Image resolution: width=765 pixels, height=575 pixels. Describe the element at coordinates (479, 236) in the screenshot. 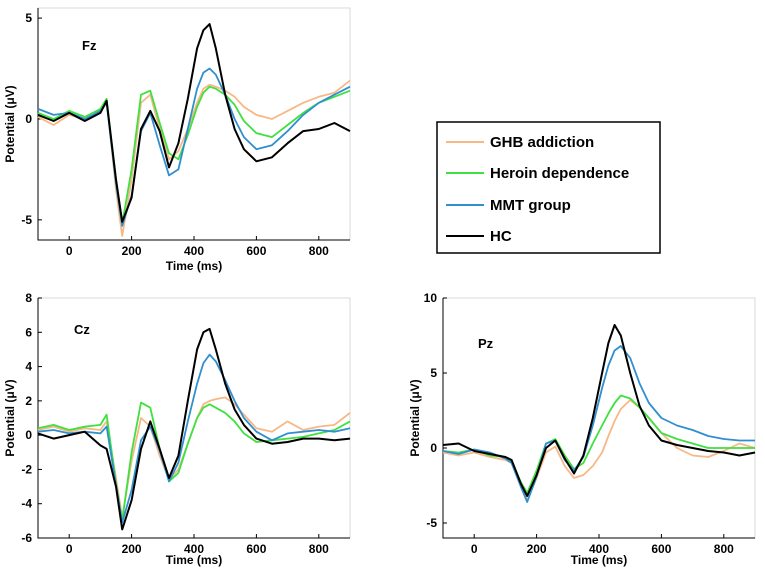

I see `legend-entry-hc: HC` at that location.